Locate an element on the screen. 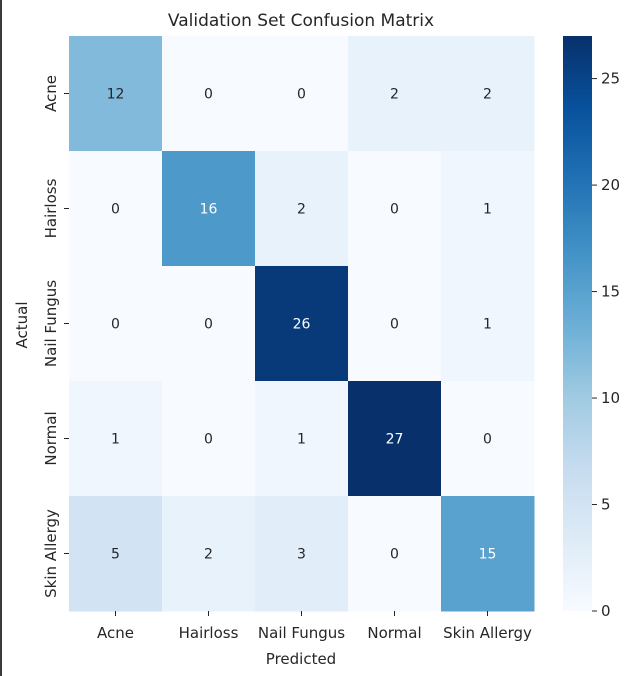 This screenshot has width=635, height=676. y-tick-label: Skin Allergy is located at coordinates (51, 553).